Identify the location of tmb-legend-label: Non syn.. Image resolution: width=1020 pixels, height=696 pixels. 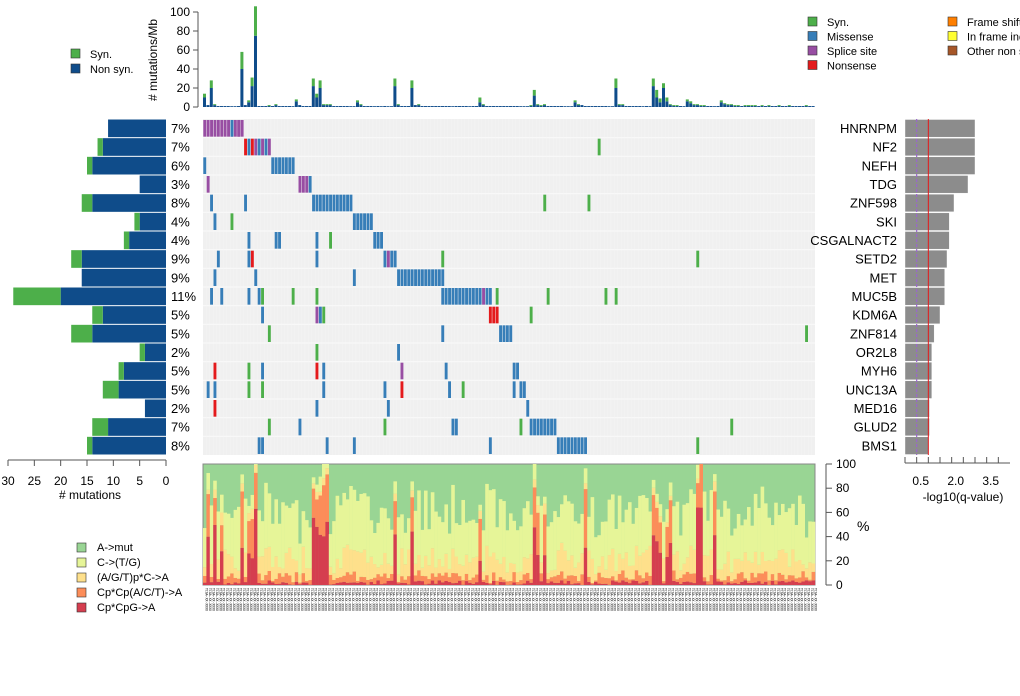
(111, 70).